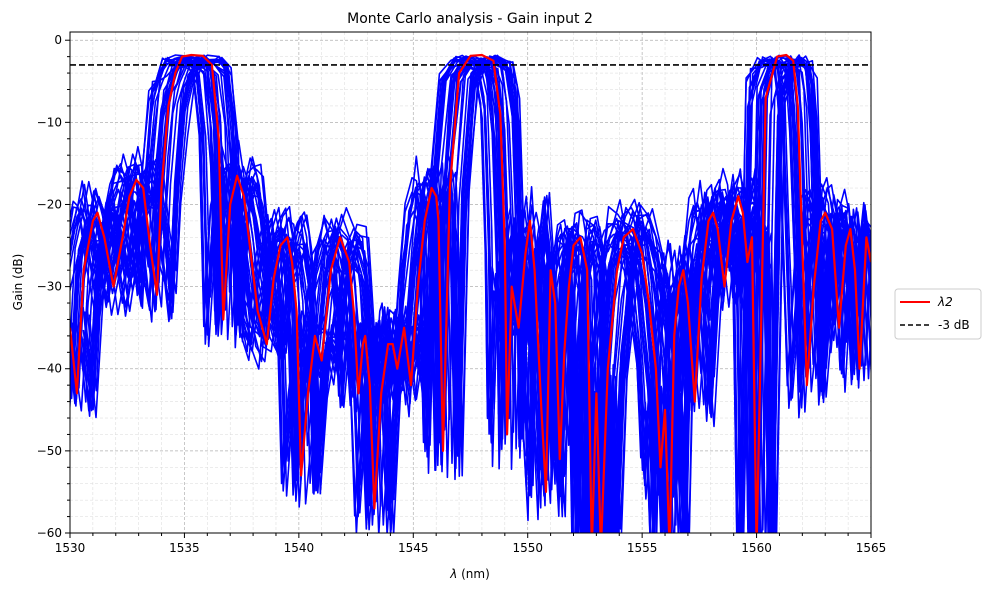  I want to click on x-tick-label-1530: 1530, so click(70, 548).